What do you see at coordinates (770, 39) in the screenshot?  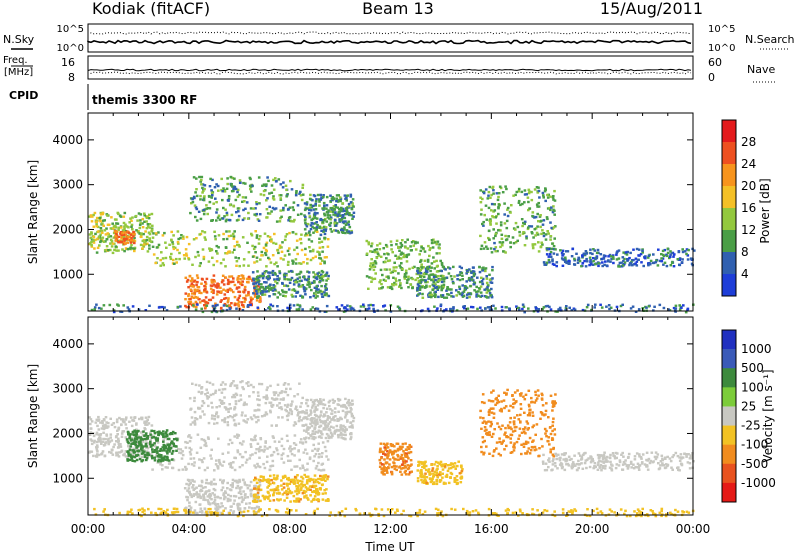 I see `nsearch-label: N.Search` at bounding box center [770, 39].